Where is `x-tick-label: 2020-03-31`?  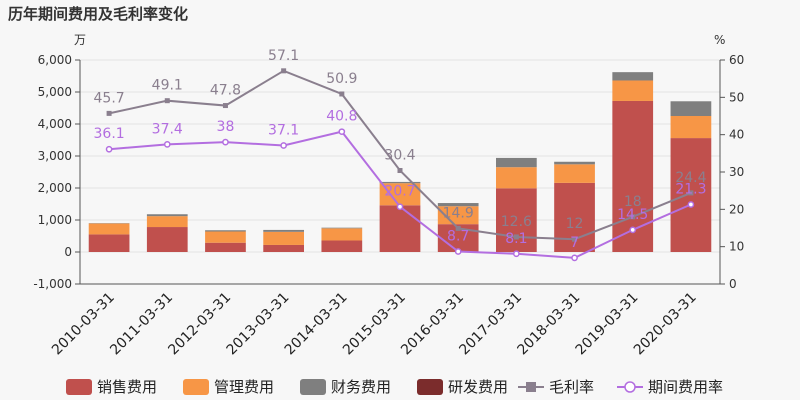 x-tick-label: 2020-03-31 is located at coordinates (665, 324).